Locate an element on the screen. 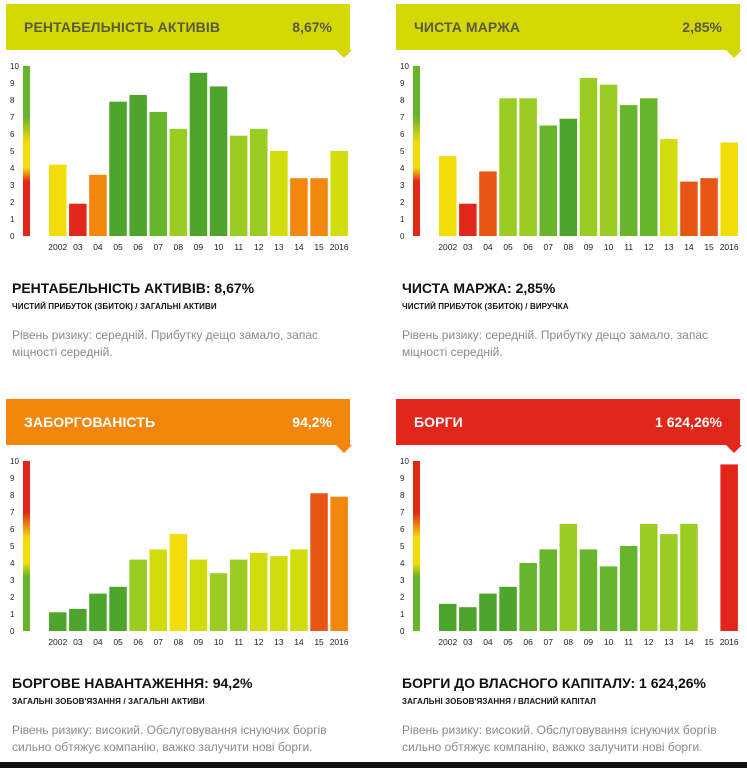 The width and height of the screenshot is (747, 779). metric-formula: ЧИСТИЙ ПРИБУТОК (ЗБИТОК) / ВИРУЧКА is located at coordinates (485, 306).